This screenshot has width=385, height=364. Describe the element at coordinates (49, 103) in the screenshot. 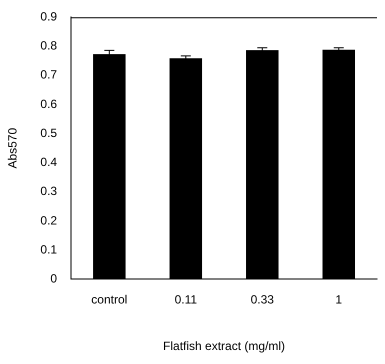

I see `y-tick-label: 0.6` at that location.